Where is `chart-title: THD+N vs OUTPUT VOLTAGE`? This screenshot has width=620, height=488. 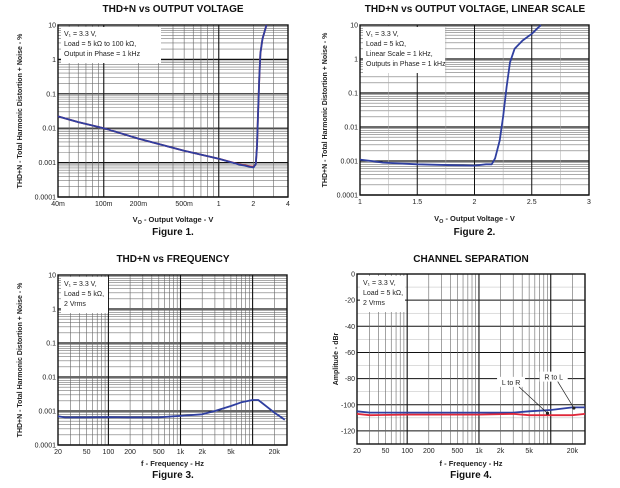 chart-title: THD+N vs OUTPUT VOLTAGE is located at coordinates (173, 9).